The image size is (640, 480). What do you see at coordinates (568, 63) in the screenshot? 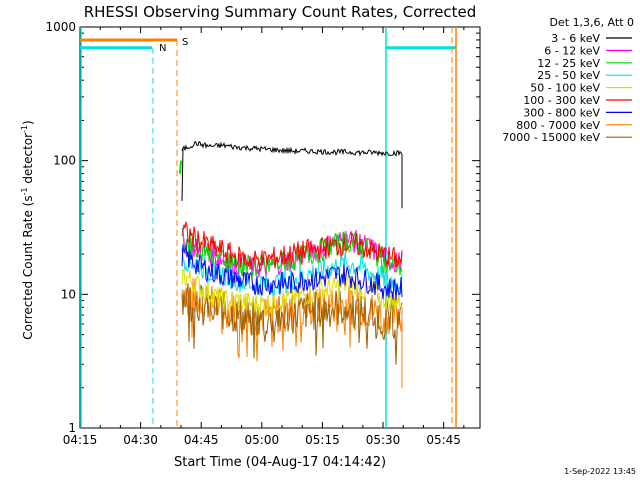
I see `legend-label-3: 12 - 25 keV` at bounding box center [568, 63].